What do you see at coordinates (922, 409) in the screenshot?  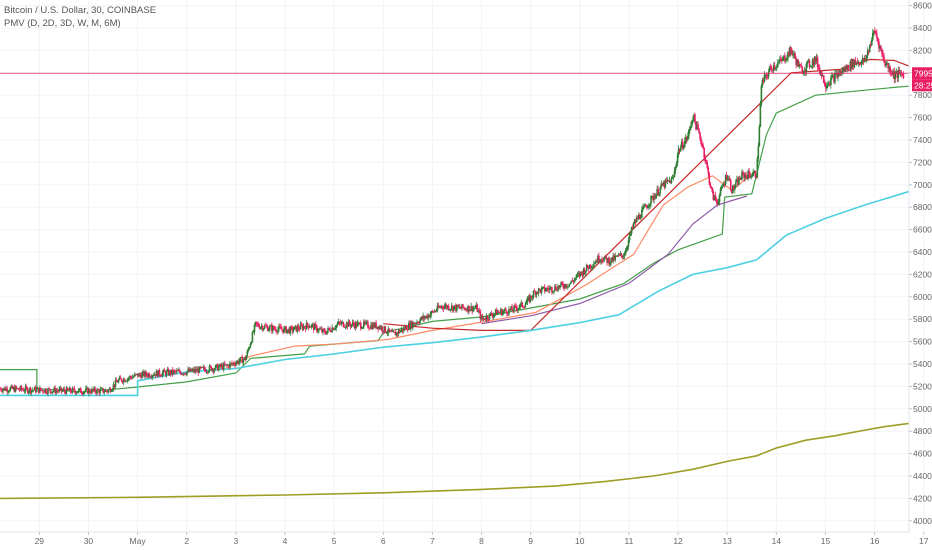 I see `y-tick-label-5: 5000.00` at bounding box center [922, 409].